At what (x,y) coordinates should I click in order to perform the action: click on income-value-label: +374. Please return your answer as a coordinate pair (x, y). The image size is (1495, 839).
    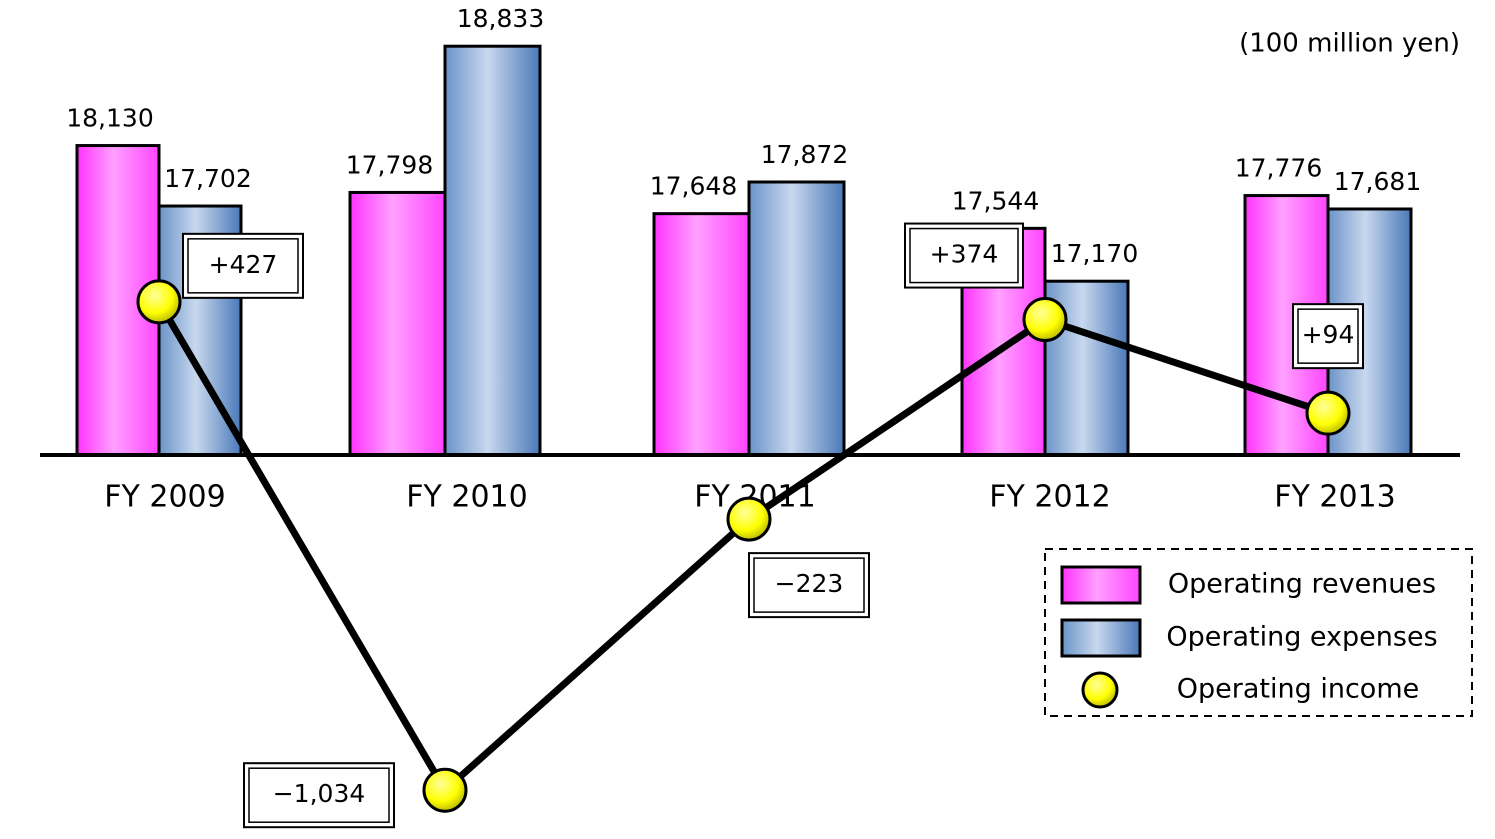
    Looking at the image, I should click on (964, 254).